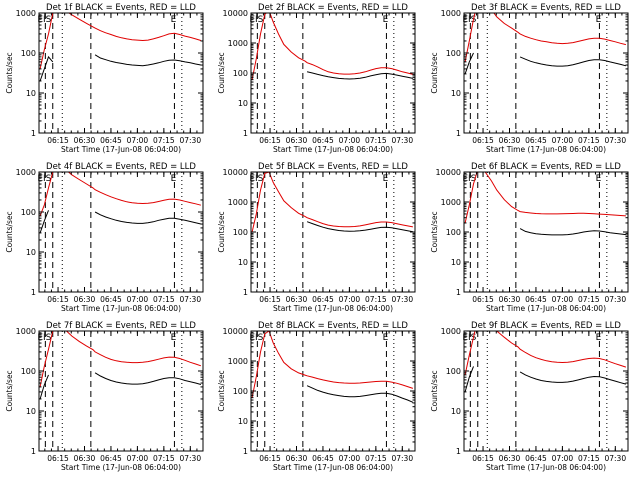  What do you see at coordinates (546, 326) in the screenshot?
I see `chart-title: Det 9f BLACK = Events, RED = LLD` at bounding box center [546, 326].